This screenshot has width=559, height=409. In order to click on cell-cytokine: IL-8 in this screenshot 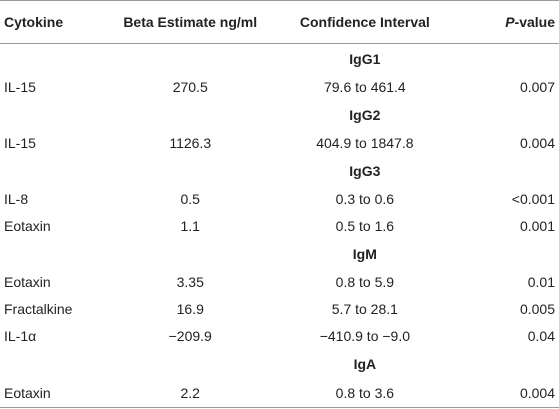, I will do `click(16, 198)`.